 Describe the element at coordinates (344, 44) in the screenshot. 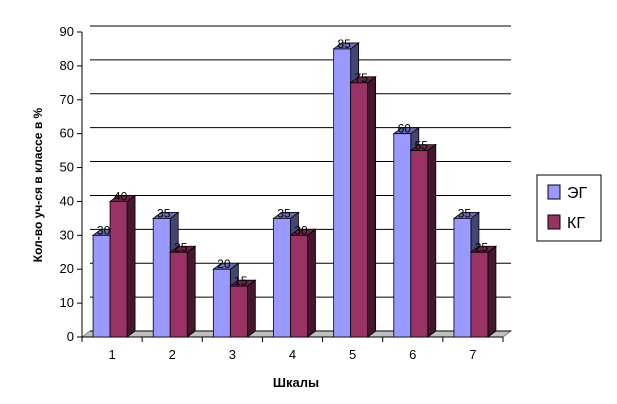

I see `data-label: 85` at that location.